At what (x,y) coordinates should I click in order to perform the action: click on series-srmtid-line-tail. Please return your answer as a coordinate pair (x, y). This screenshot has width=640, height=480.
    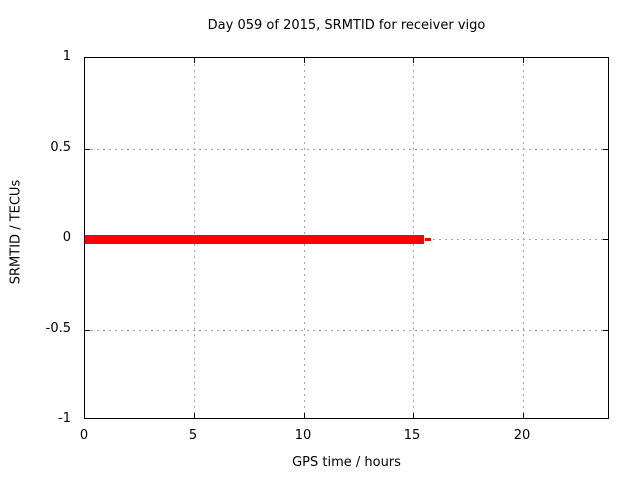
    Looking at the image, I should click on (428, 239).